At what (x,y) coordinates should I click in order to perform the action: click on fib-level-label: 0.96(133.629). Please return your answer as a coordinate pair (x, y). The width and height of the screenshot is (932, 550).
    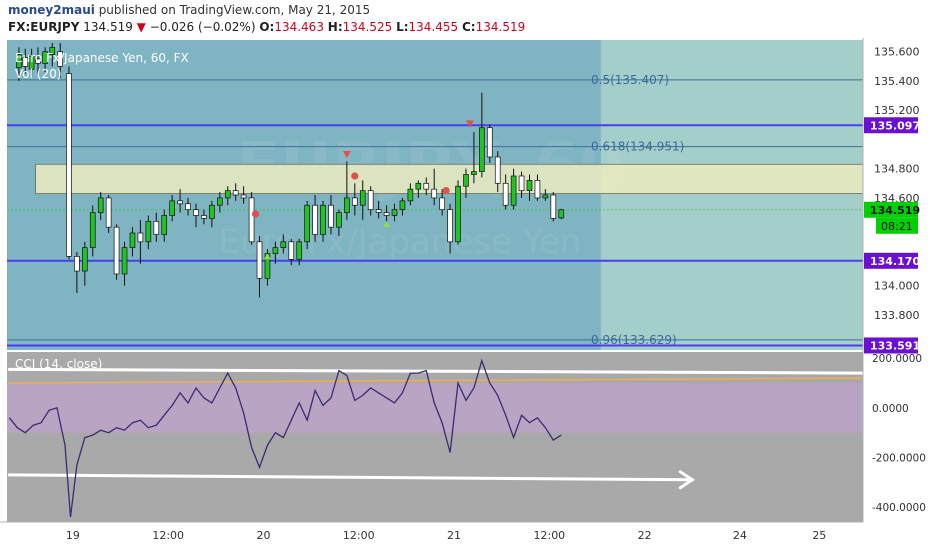
    Looking at the image, I should click on (634, 340).